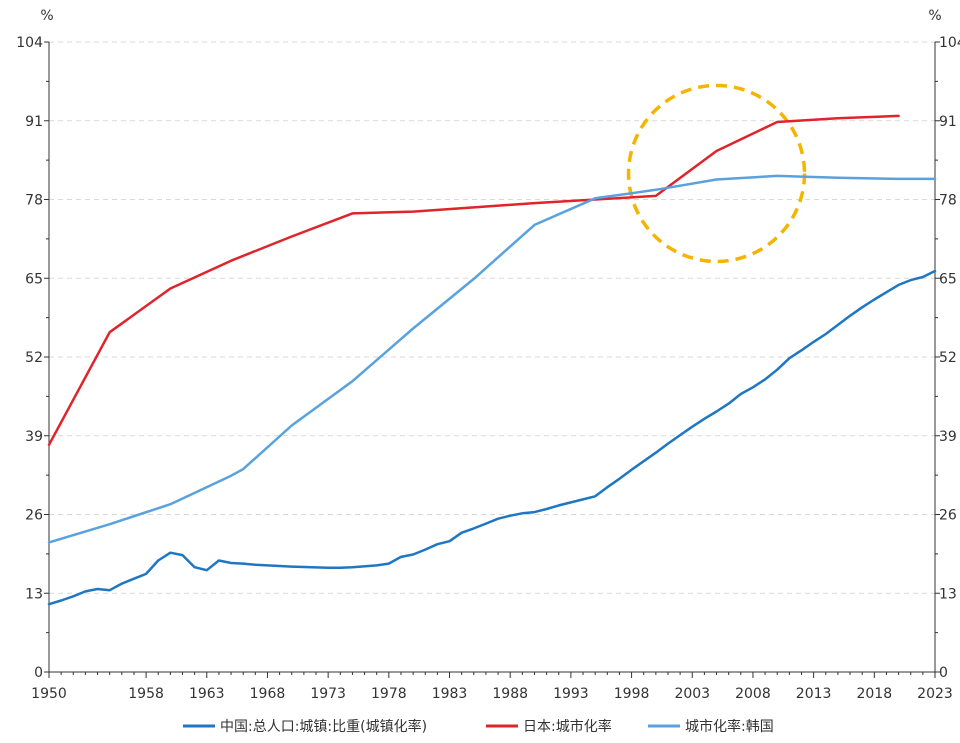  What do you see at coordinates (450, 694) in the screenshot?
I see `x-tick-label: 1983` at bounding box center [450, 694].